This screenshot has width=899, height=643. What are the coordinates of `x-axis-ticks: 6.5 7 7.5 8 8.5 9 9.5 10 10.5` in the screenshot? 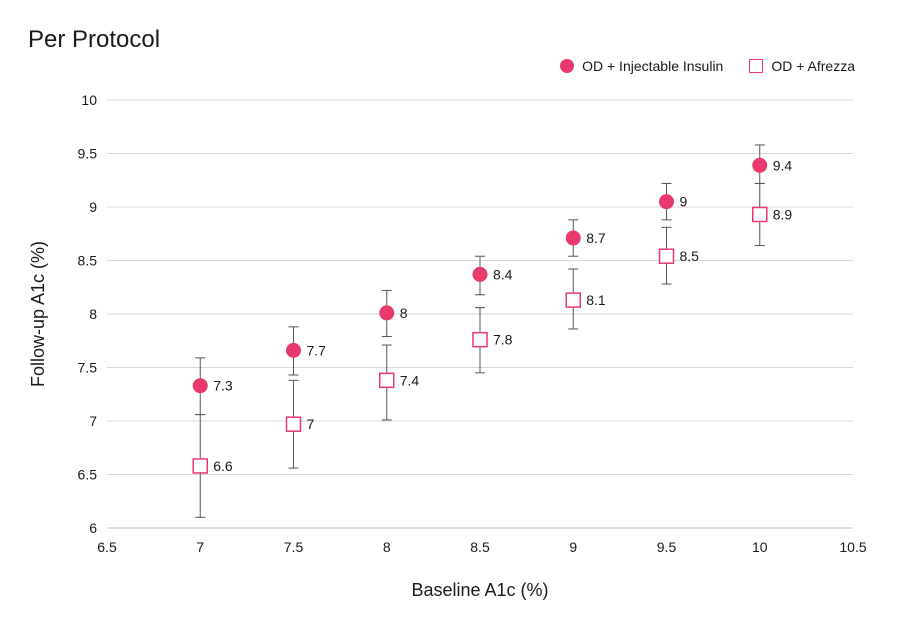 It's located at (482, 547).